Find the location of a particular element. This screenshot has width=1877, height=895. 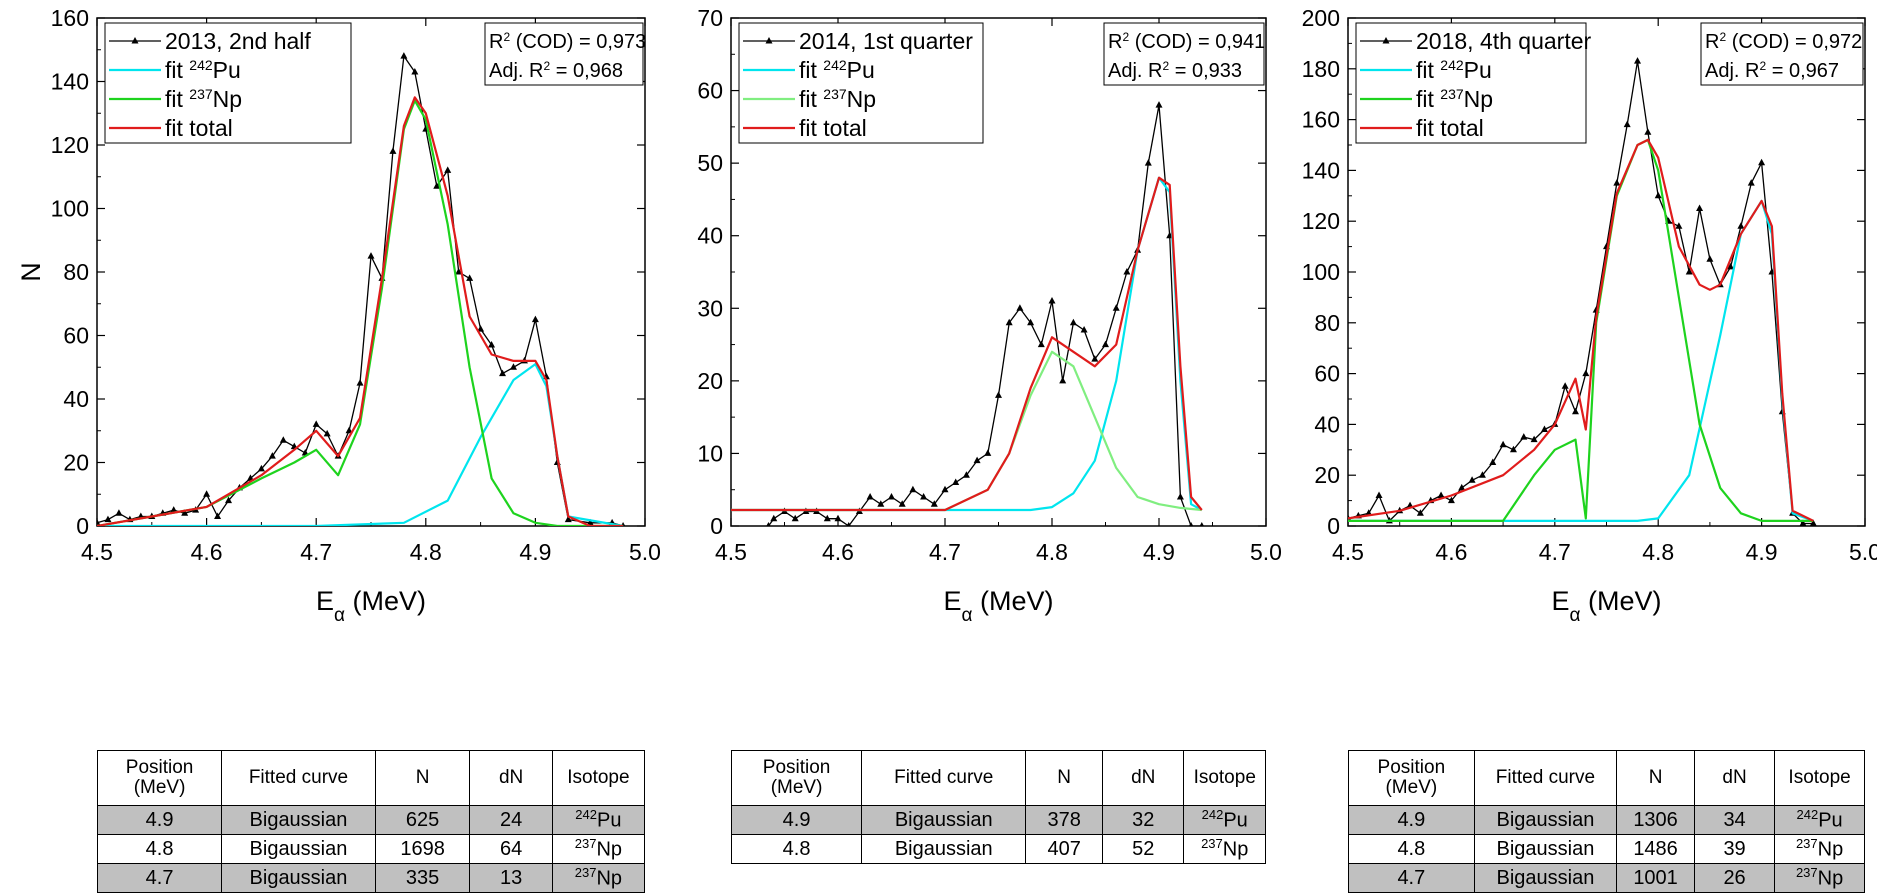

table-header-cell: Fitted curve is located at coordinates (1545, 778).